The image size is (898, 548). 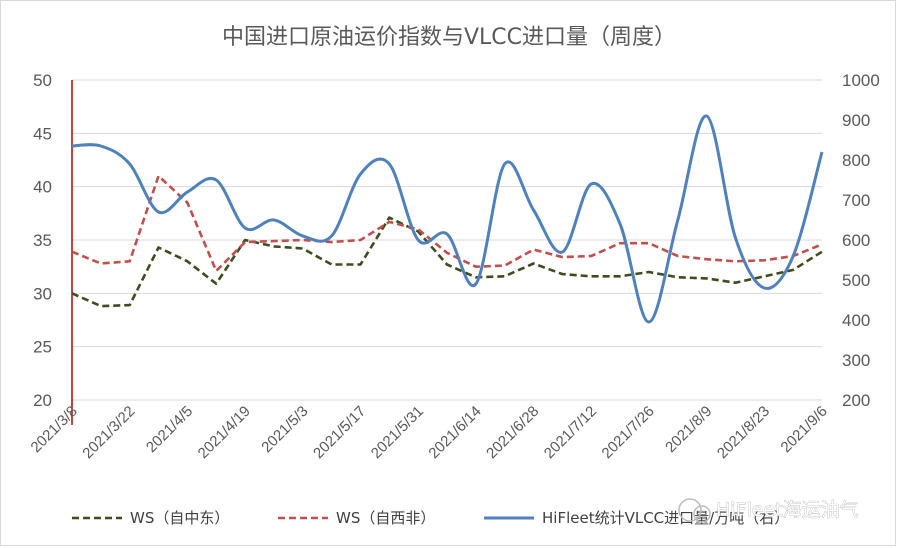 What do you see at coordinates (42, 187) in the screenshot?
I see `left-tick-label: 40` at bounding box center [42, 187].